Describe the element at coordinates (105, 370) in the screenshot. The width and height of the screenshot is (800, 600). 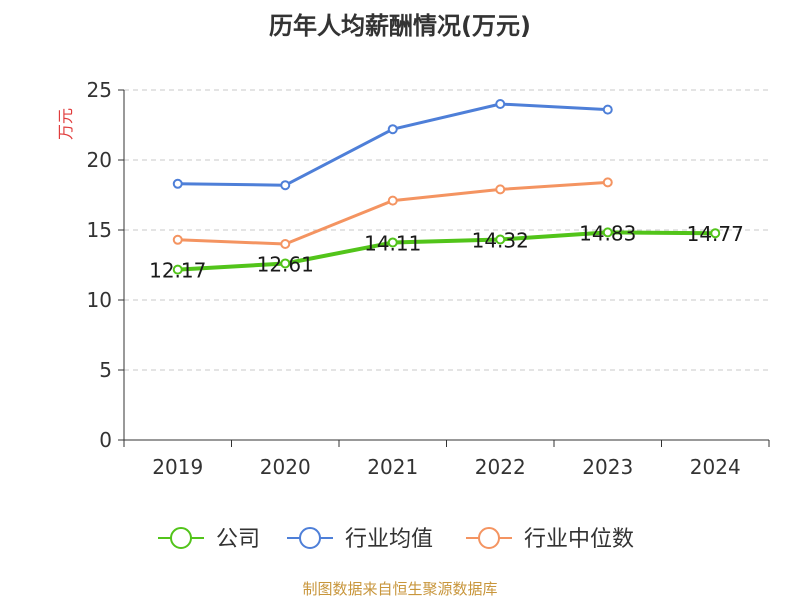
I see `y-tick-label: 5` at that location.